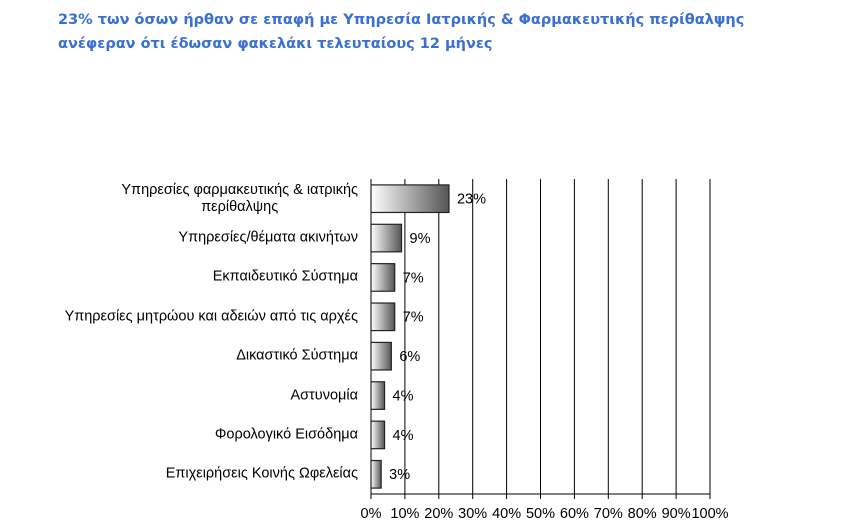 The width and height of the screenshot is (852, 522). What do you see at coordinates (285, 276) in the screenshot?
I see `y-tick-label: Εκπαιδευτικό Σύστημα` at bounding box center [285, 276].